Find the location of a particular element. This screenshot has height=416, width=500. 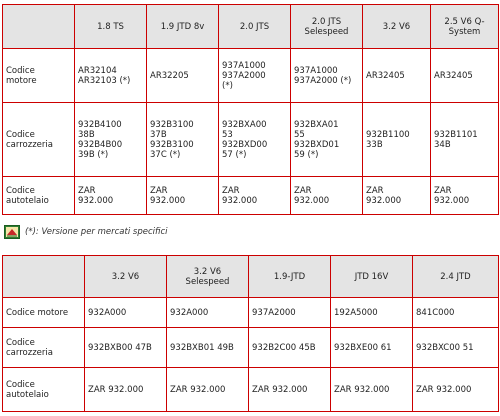

table-cell: AR32104 AR32103 (*) is located at coordinates (110, 75).